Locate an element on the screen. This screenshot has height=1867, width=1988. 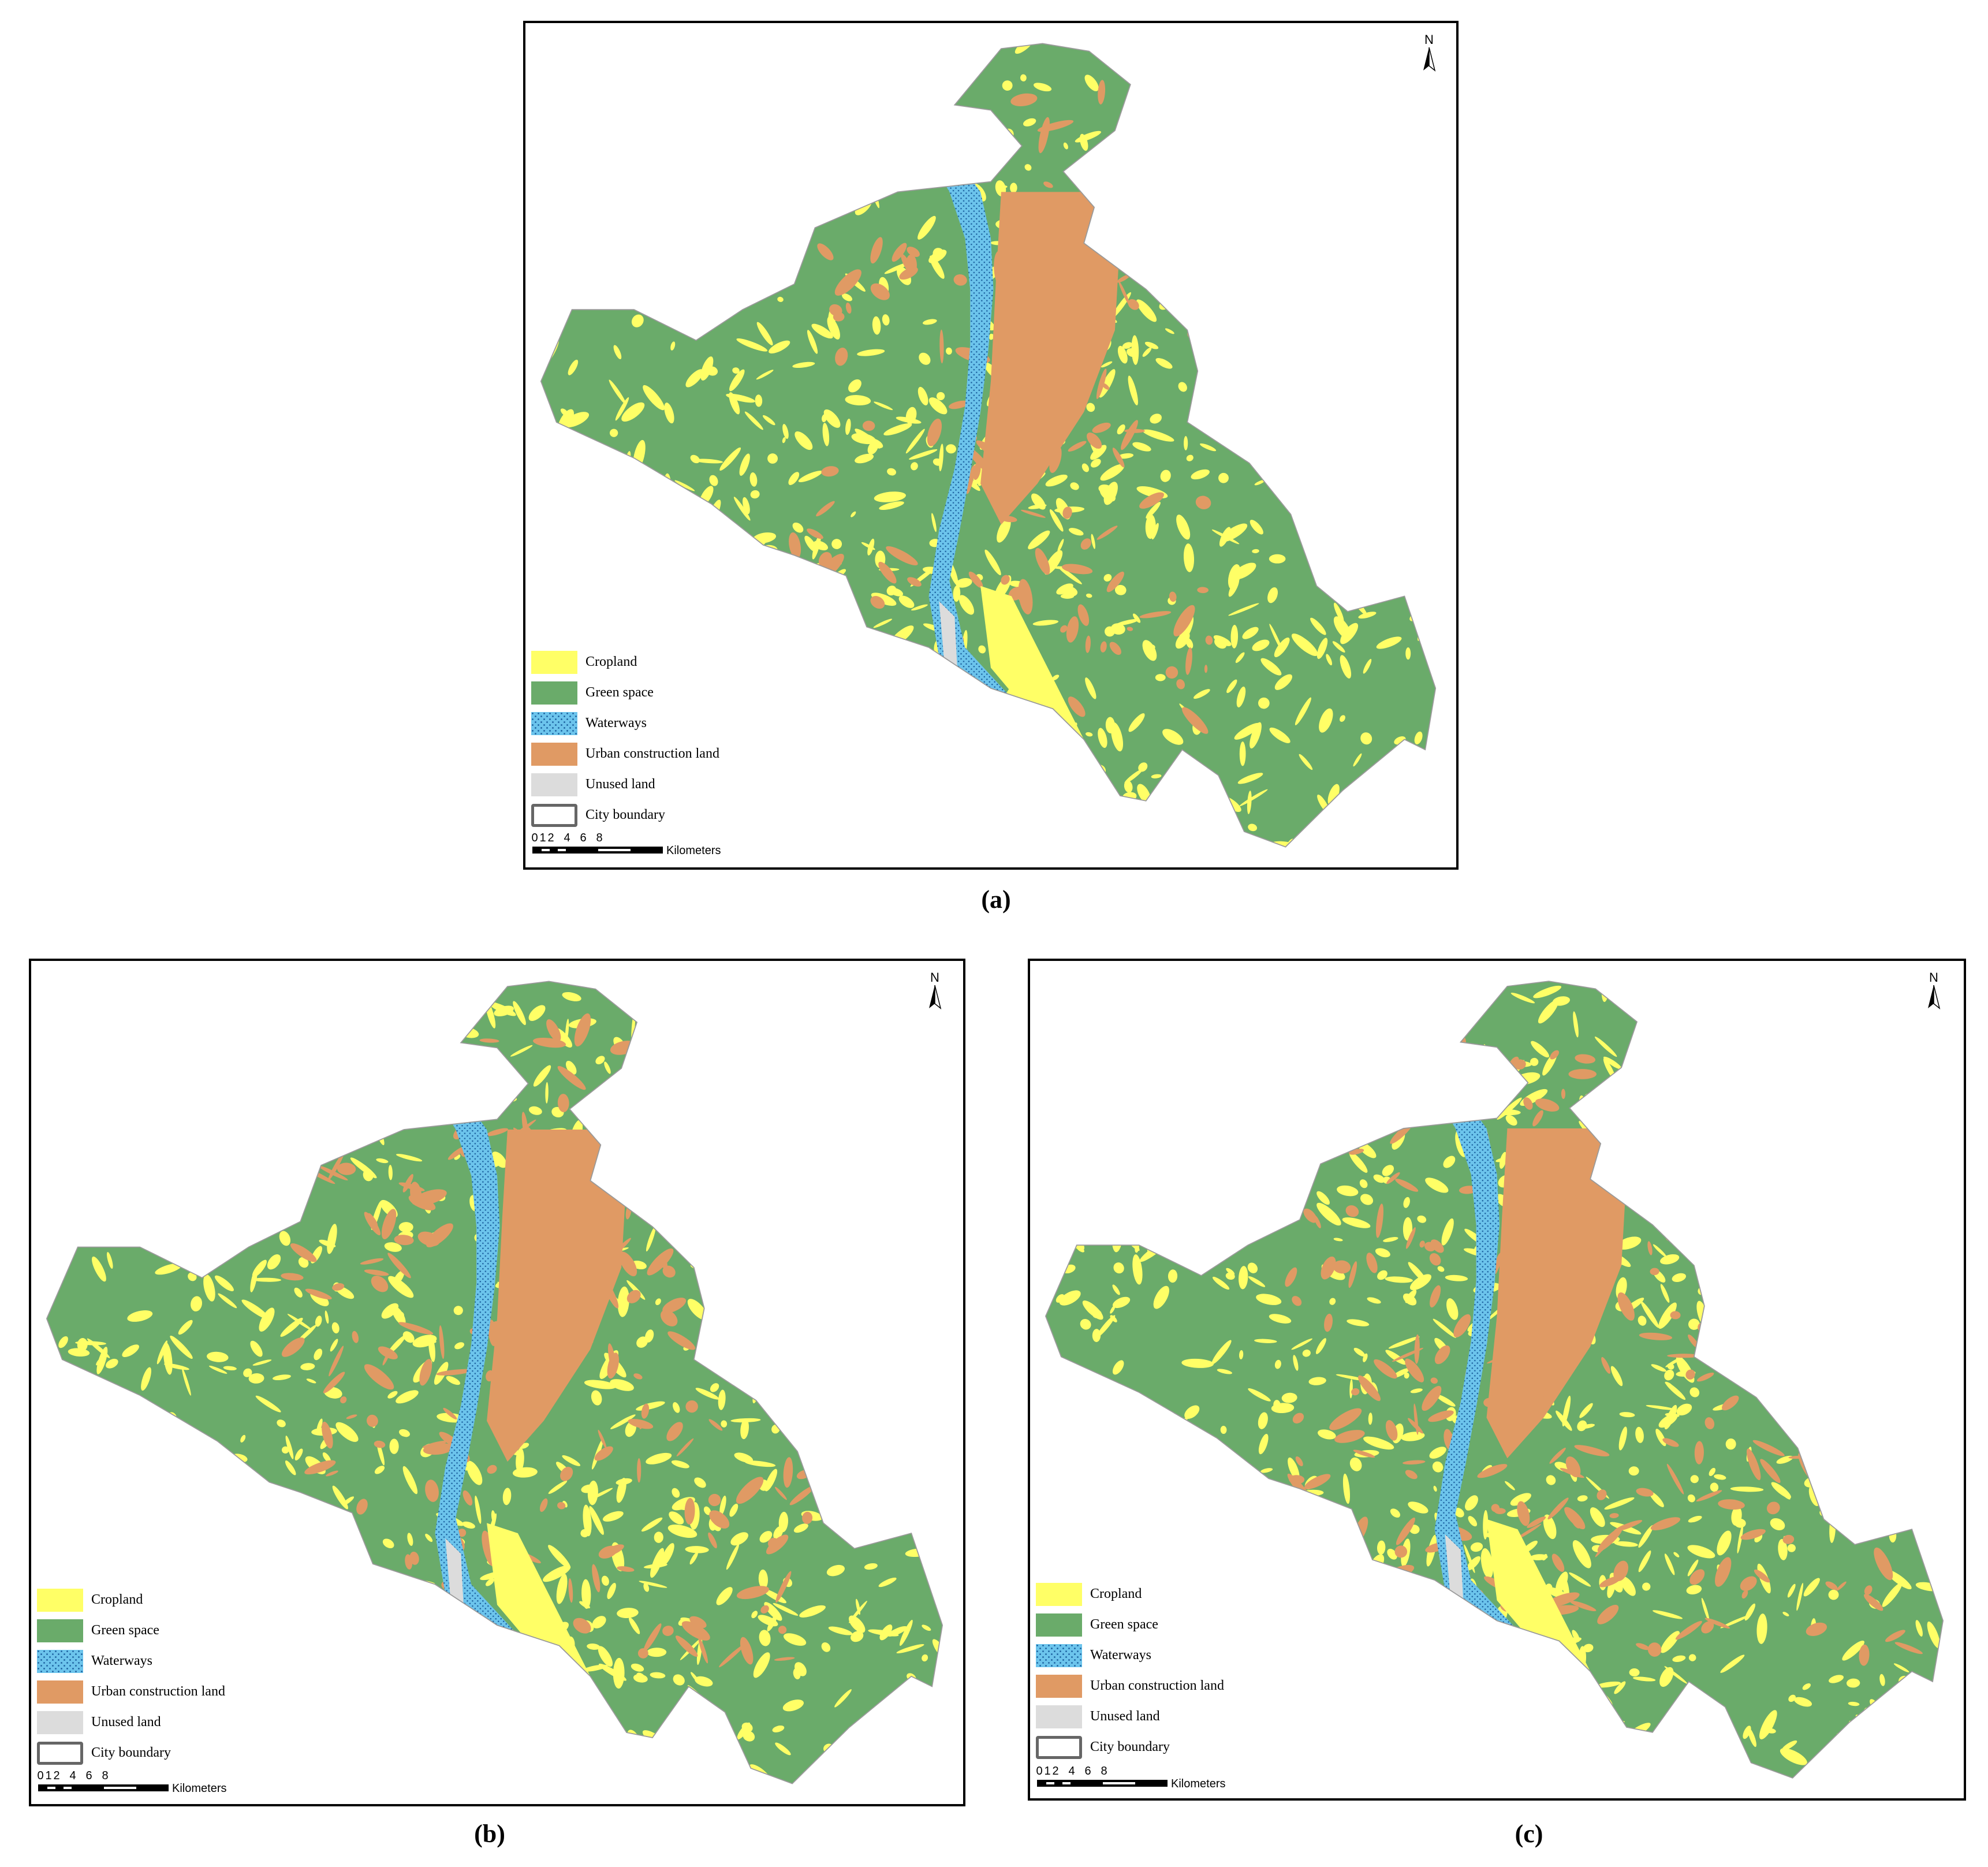
caption-c: (c) is located at coordinates (1529, 1834).